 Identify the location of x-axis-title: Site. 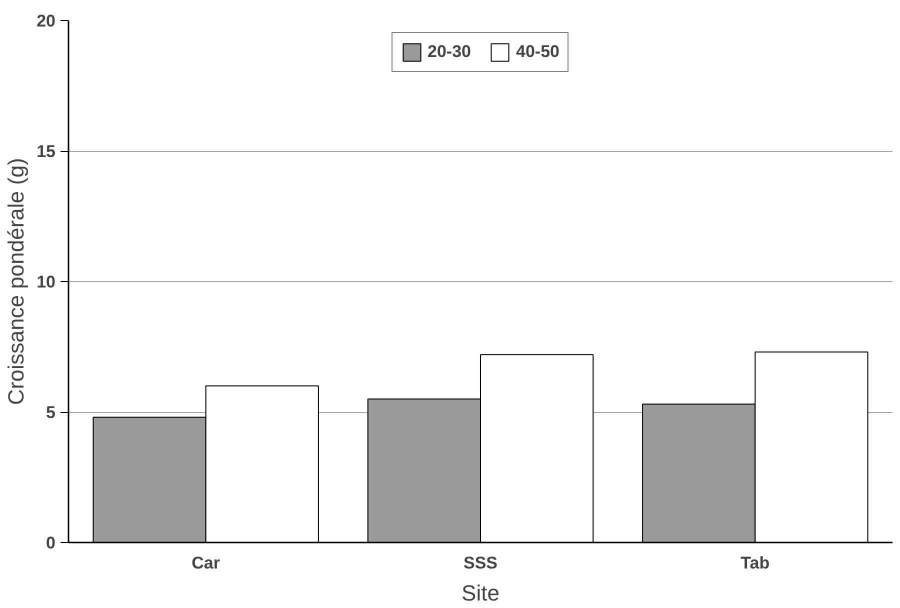
(481, 593).